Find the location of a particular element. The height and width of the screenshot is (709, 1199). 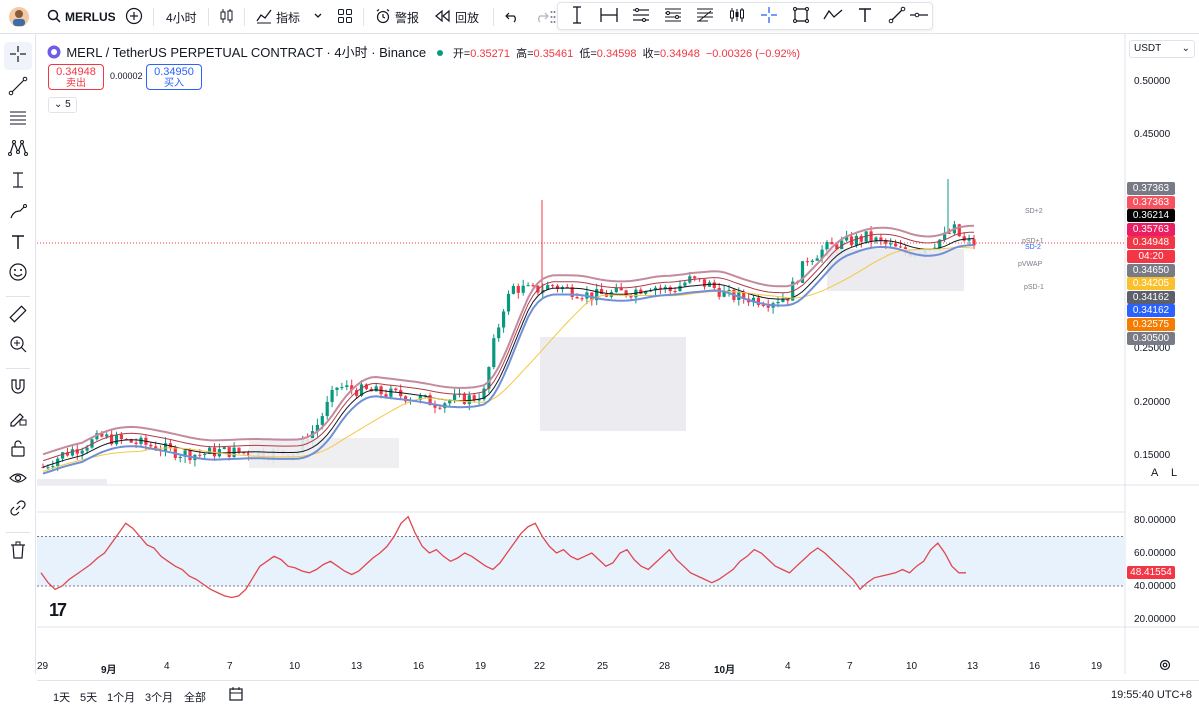

bars-pattern-tool is located at coordinates (737, 17).